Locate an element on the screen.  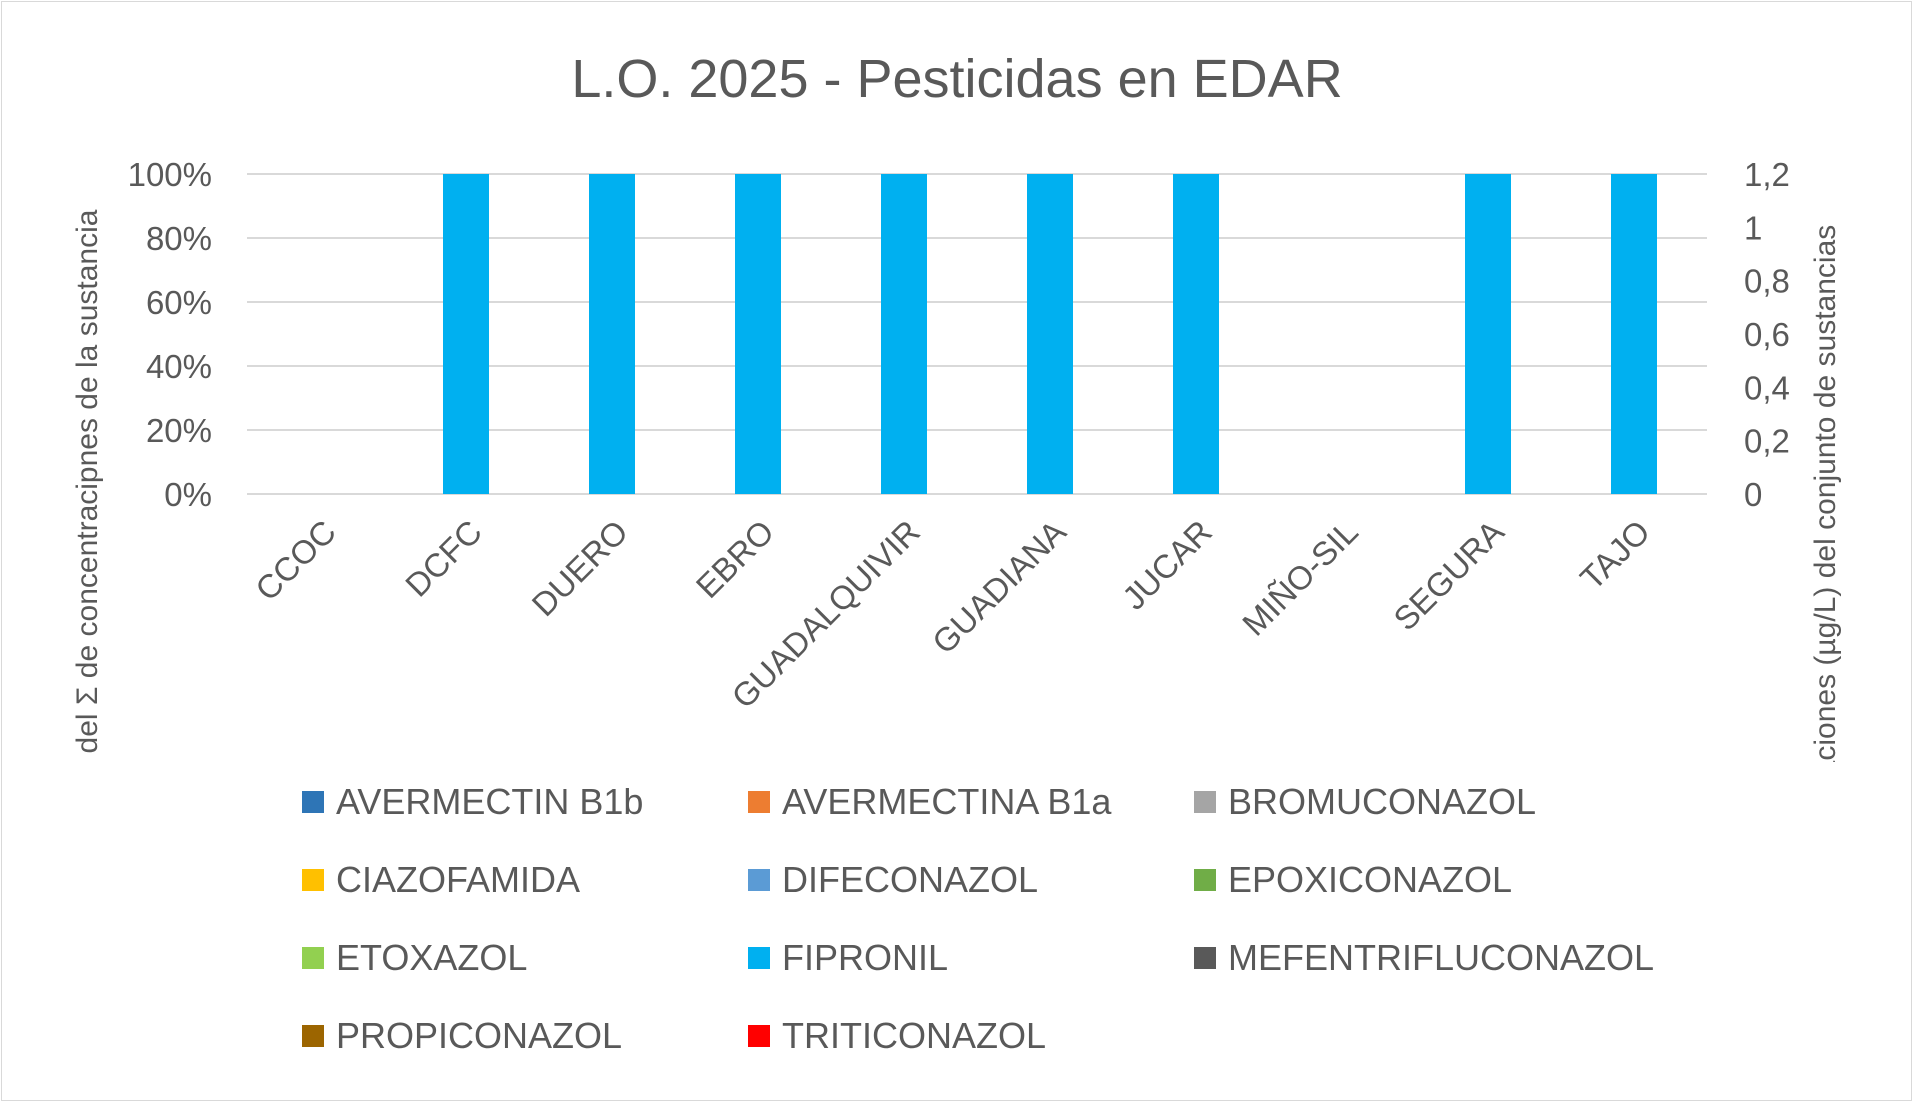
x-tick-label: SEGURA is located at coordinates (1448, 575).